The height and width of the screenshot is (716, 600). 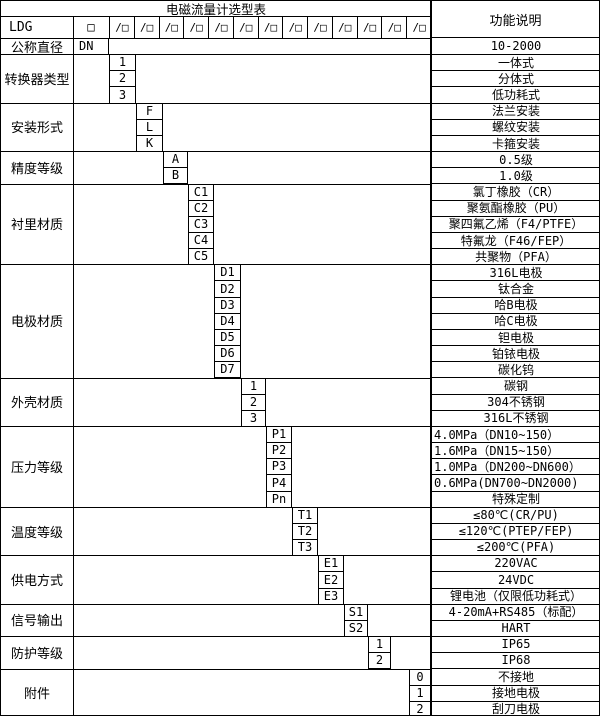 What do you see at coordinates (36, 468) in the screenshot?
I see `category-label: 压力等级` at bounding box center [36, 468].